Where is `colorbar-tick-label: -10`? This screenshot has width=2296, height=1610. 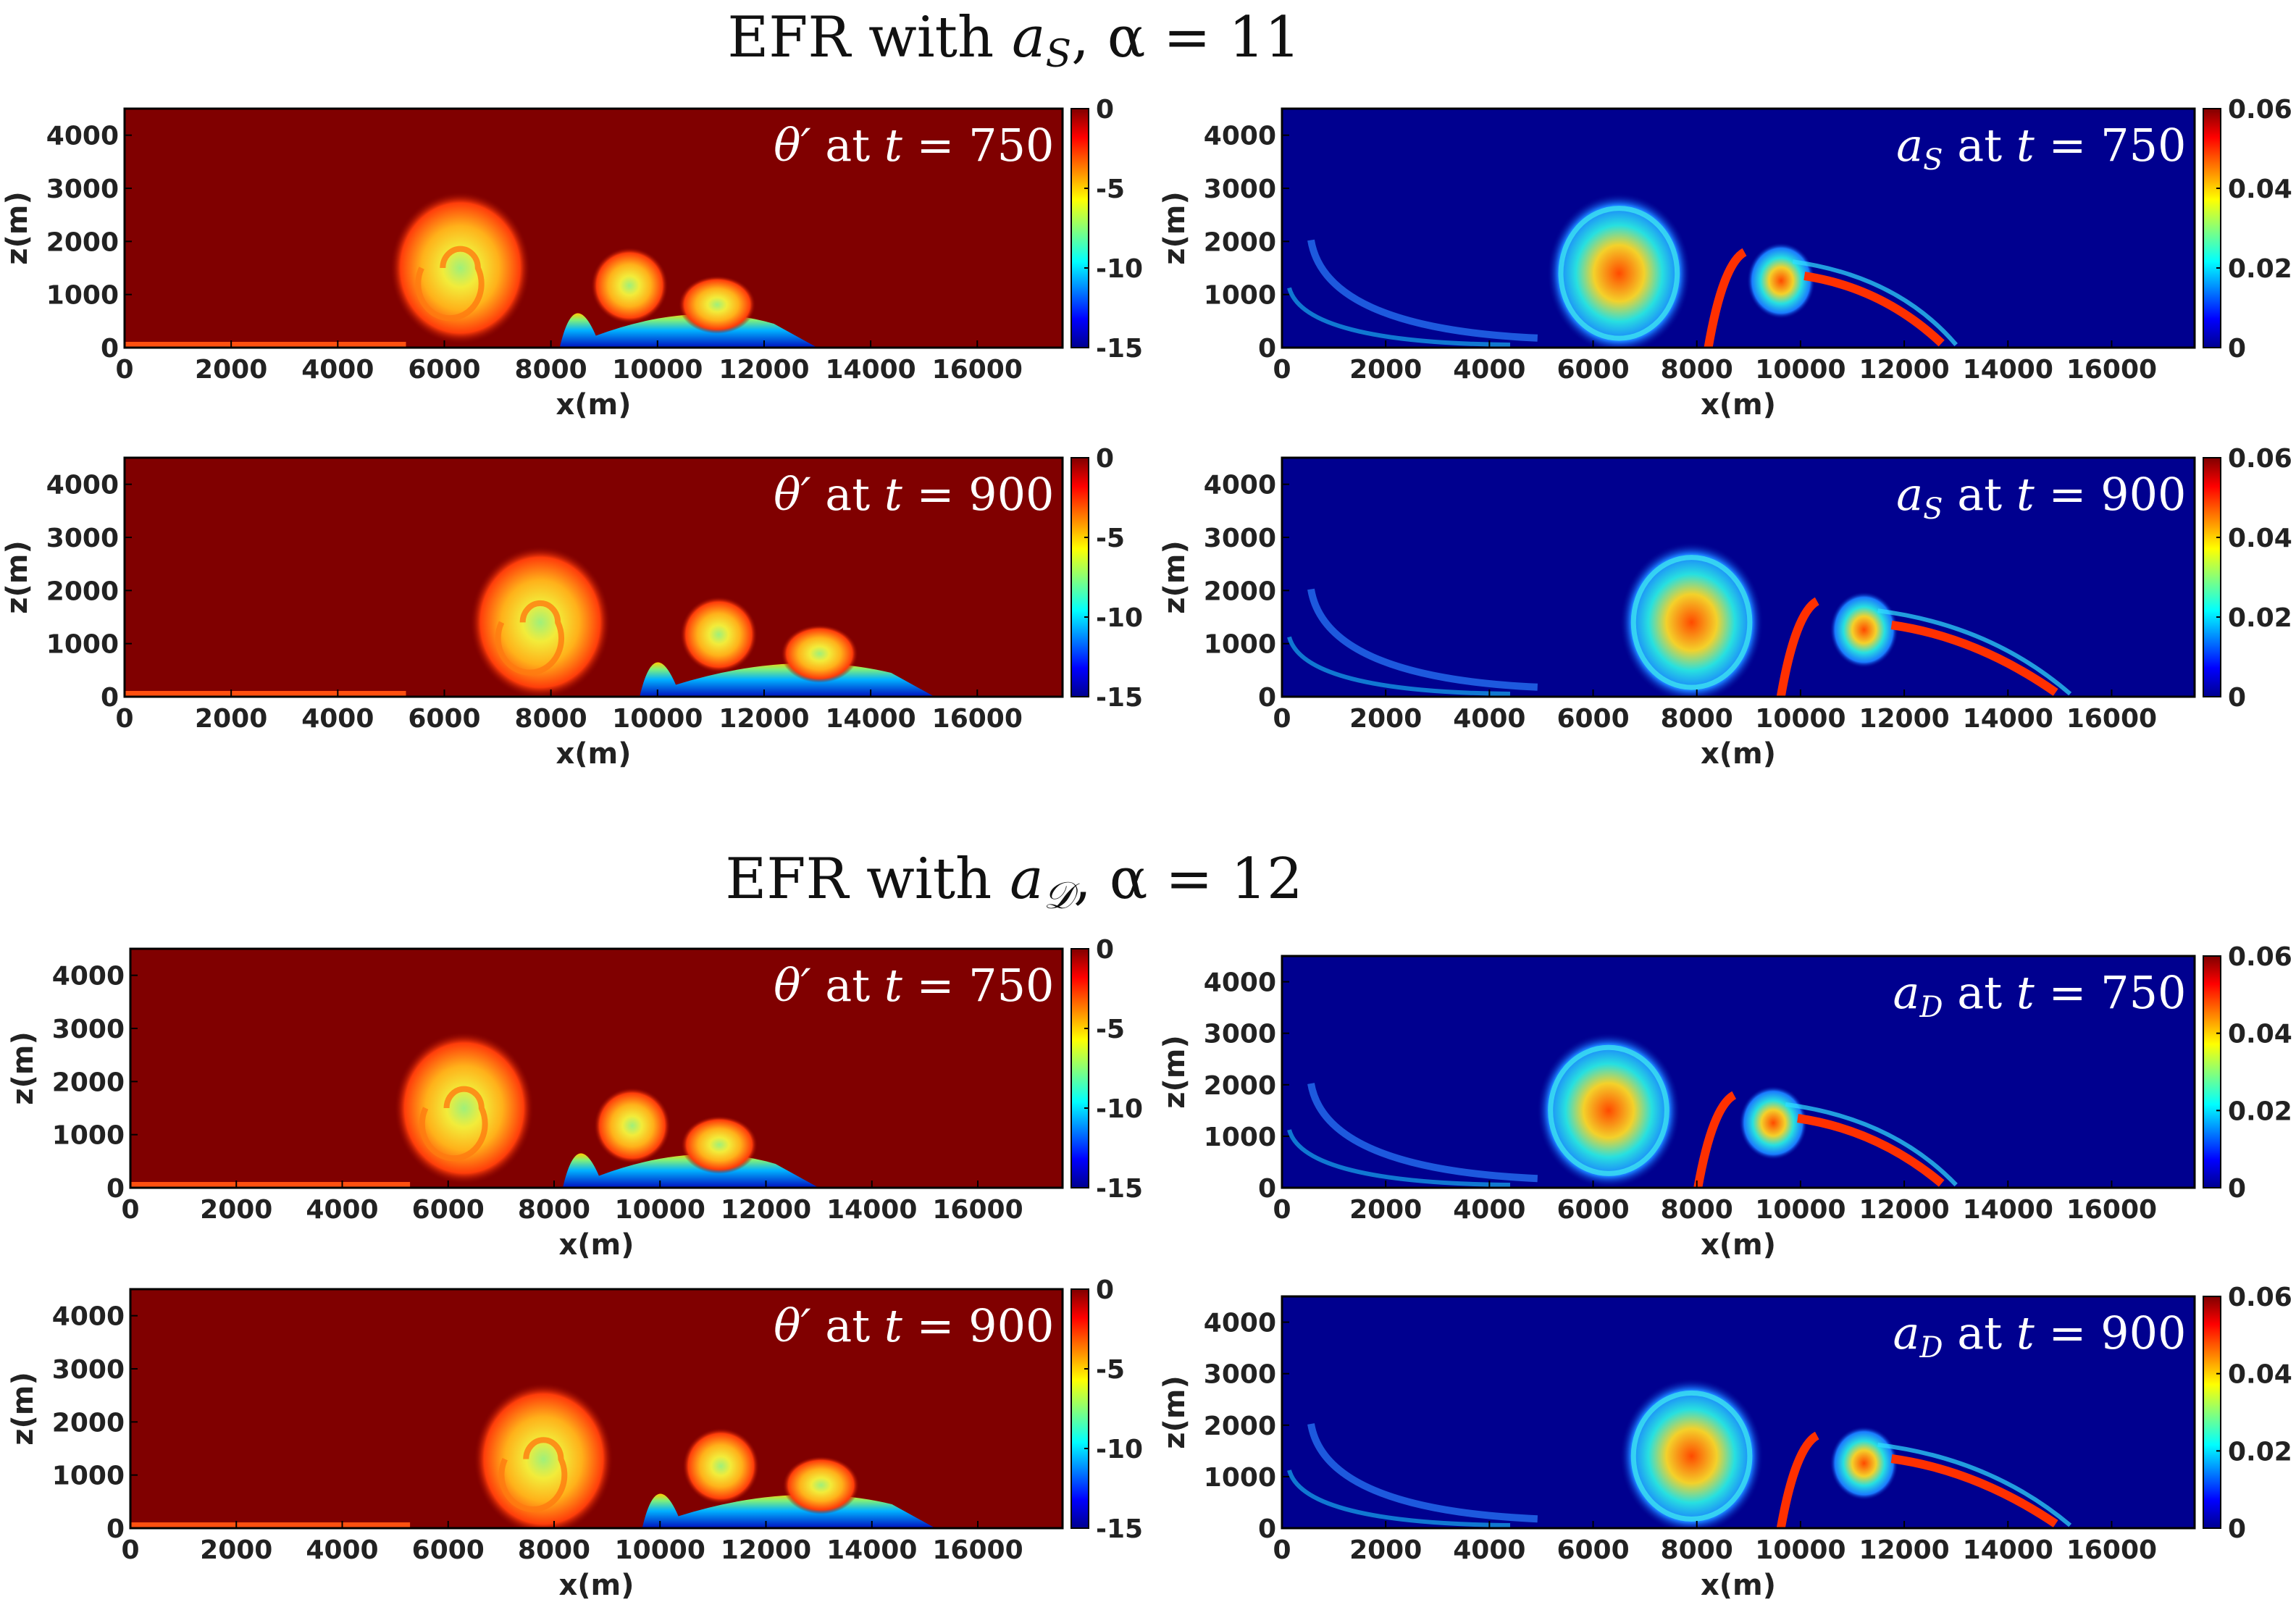 colorbar-tick-label: -10 is located at coordinates (1119, 1109).